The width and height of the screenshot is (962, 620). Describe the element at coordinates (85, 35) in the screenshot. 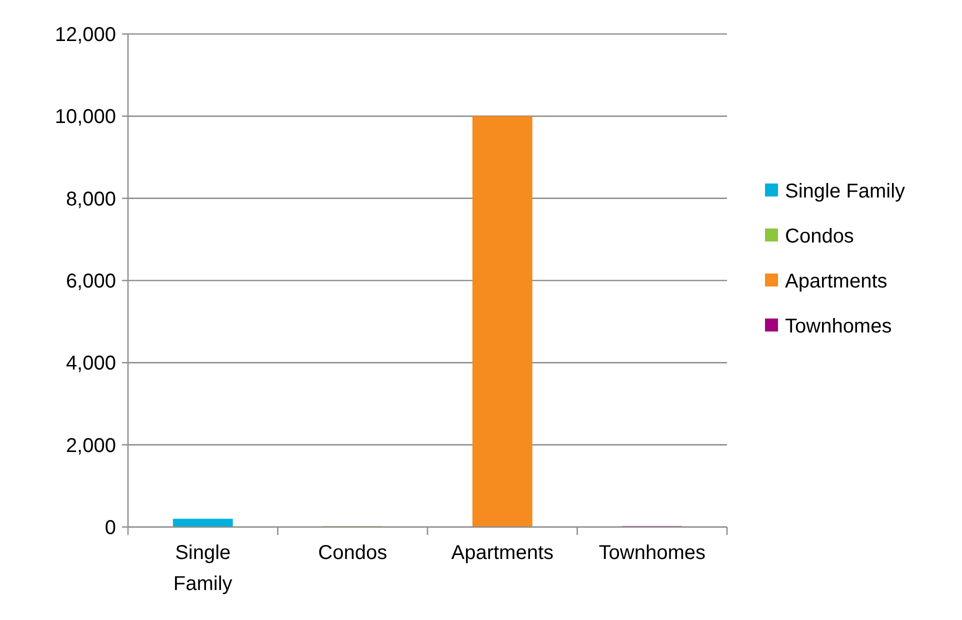

I see `y-tick-label: 12,000` at that location.